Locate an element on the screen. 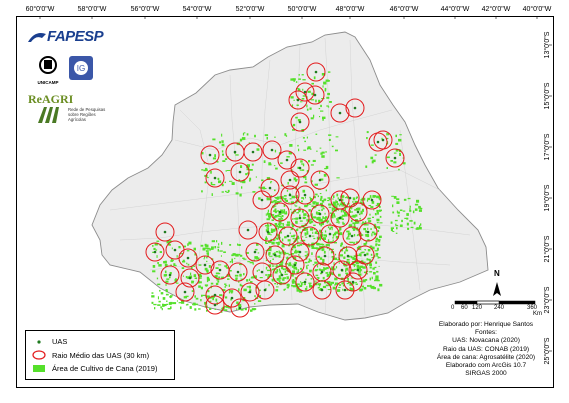  ig-emblem-icon: IG is located at coordinates (81, 68).